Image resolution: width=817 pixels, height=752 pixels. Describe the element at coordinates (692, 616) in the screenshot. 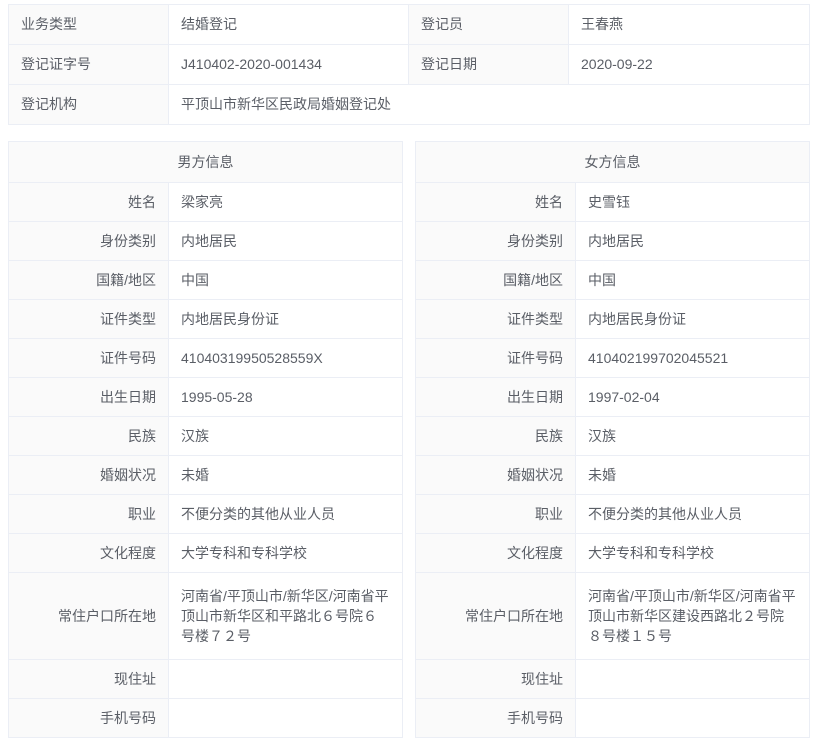

I see `value-female-household-address: 河南省/平顶山市/新华区/河南省平顶山市新华区建设西路北２号院８号楼１５号` at that location.